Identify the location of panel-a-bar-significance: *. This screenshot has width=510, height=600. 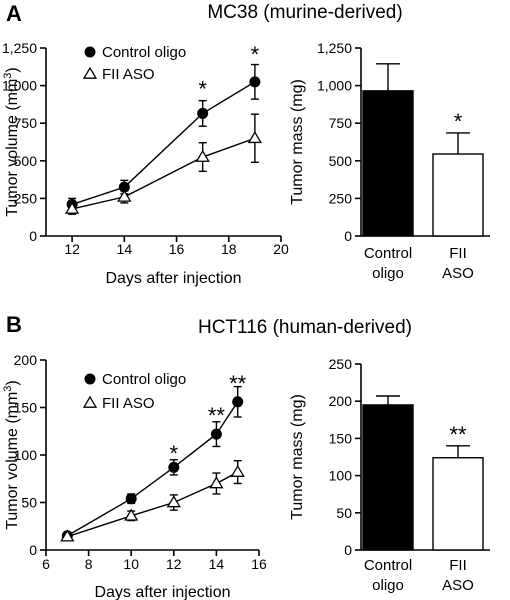
(458, 121).